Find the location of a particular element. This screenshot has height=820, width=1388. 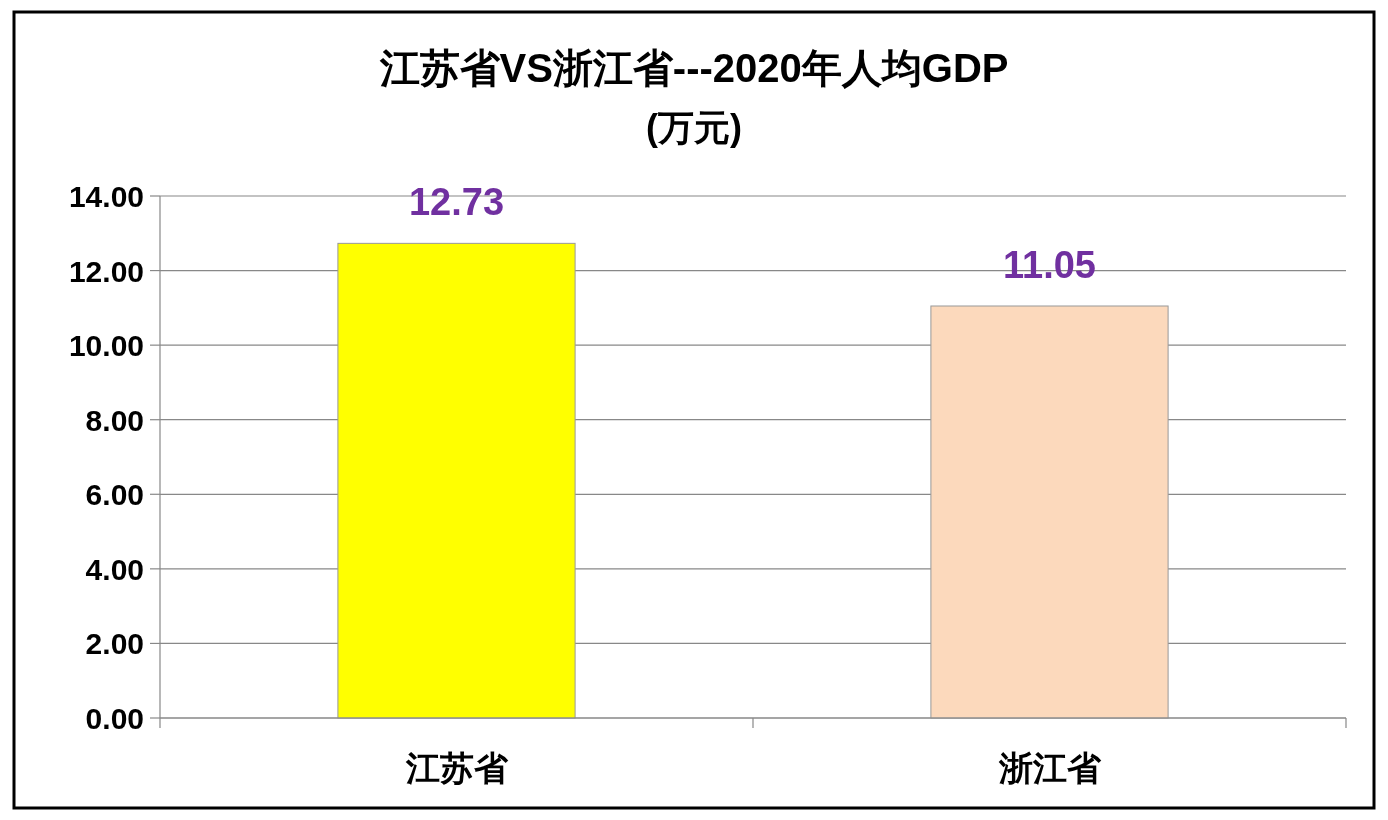

y-tick-label: 12.00 is located at coordinates (106, 271).